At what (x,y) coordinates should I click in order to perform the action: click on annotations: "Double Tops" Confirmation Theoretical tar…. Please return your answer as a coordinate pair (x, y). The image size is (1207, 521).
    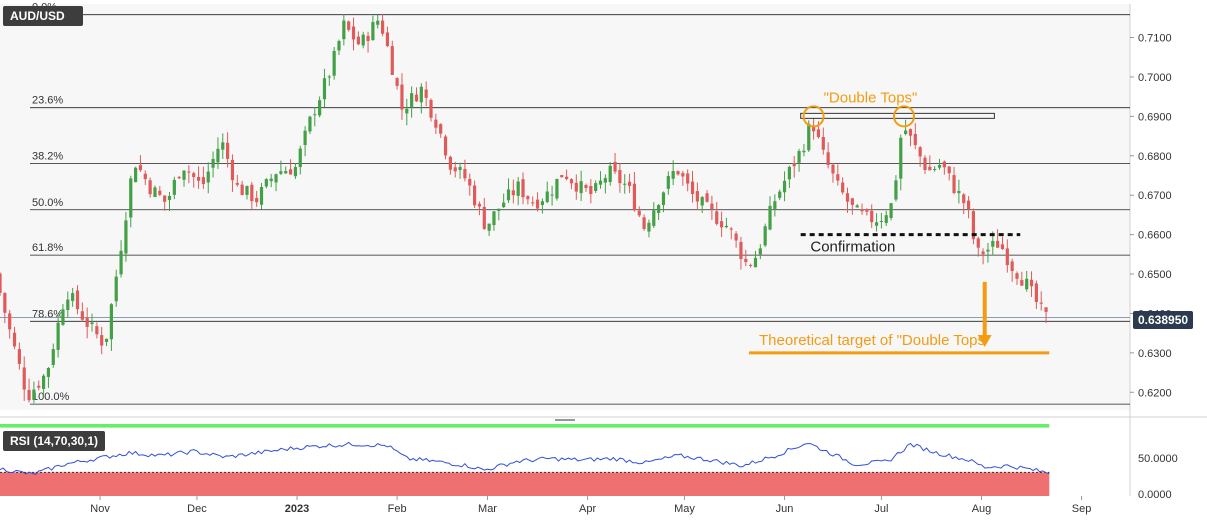
    Looking at the image, I should click on (899, 222).